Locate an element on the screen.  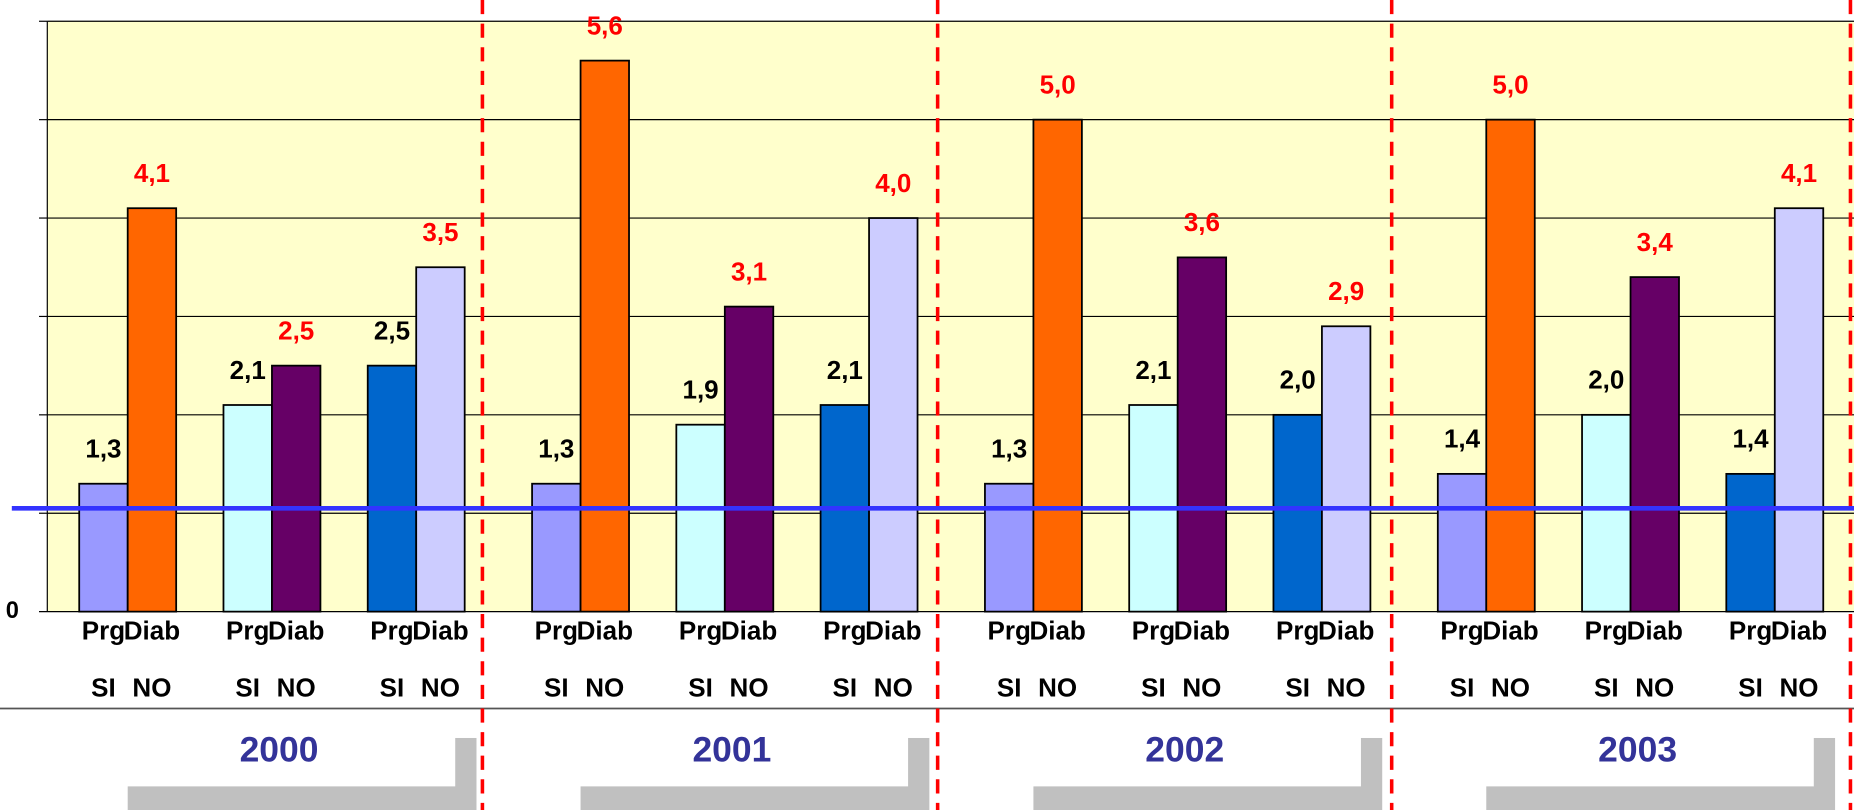
year-label: 2003 is located at coordinates (1637, 750).